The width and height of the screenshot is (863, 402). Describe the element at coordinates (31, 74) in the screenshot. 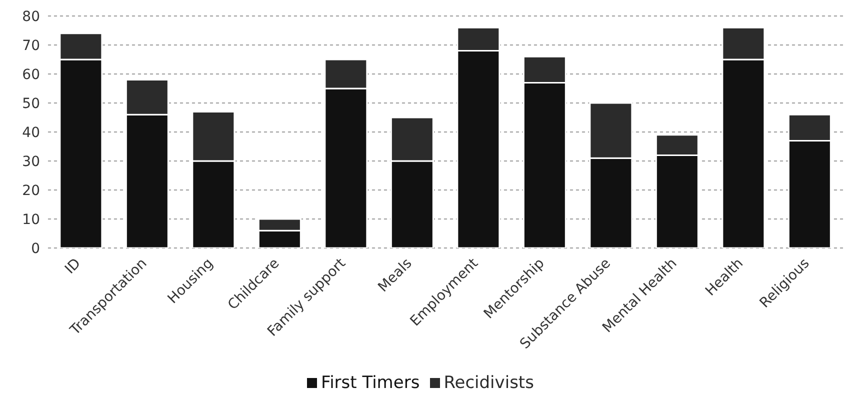

I see `y-tick-label: 60` at that location.